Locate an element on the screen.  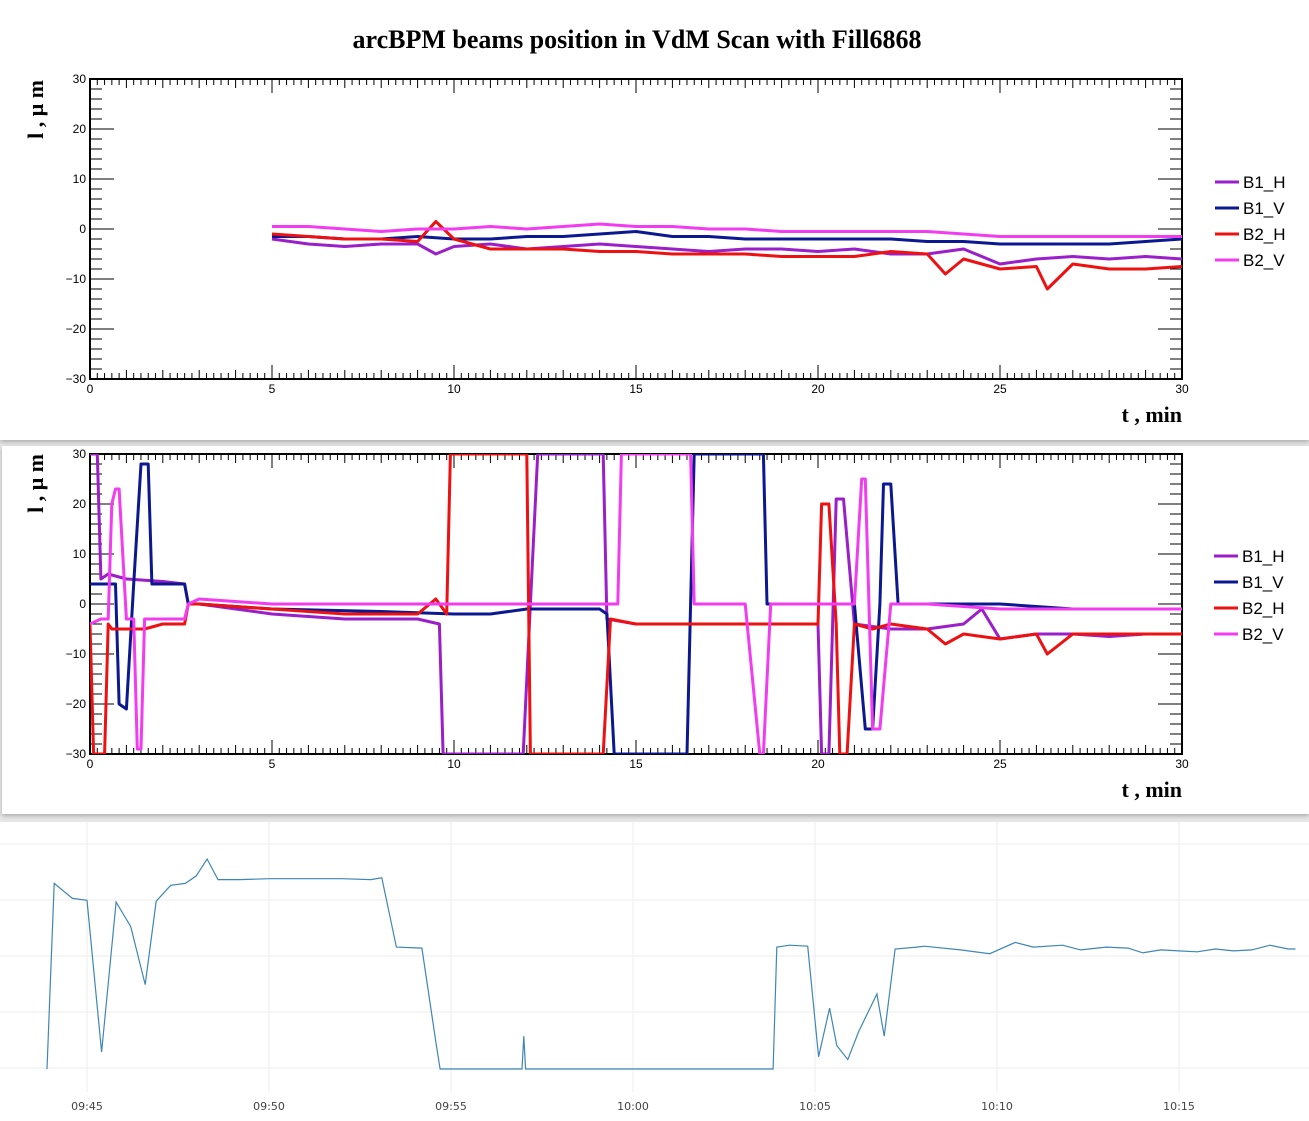
x-tick-label: 09:45 is located at coordinates (87, 1106).